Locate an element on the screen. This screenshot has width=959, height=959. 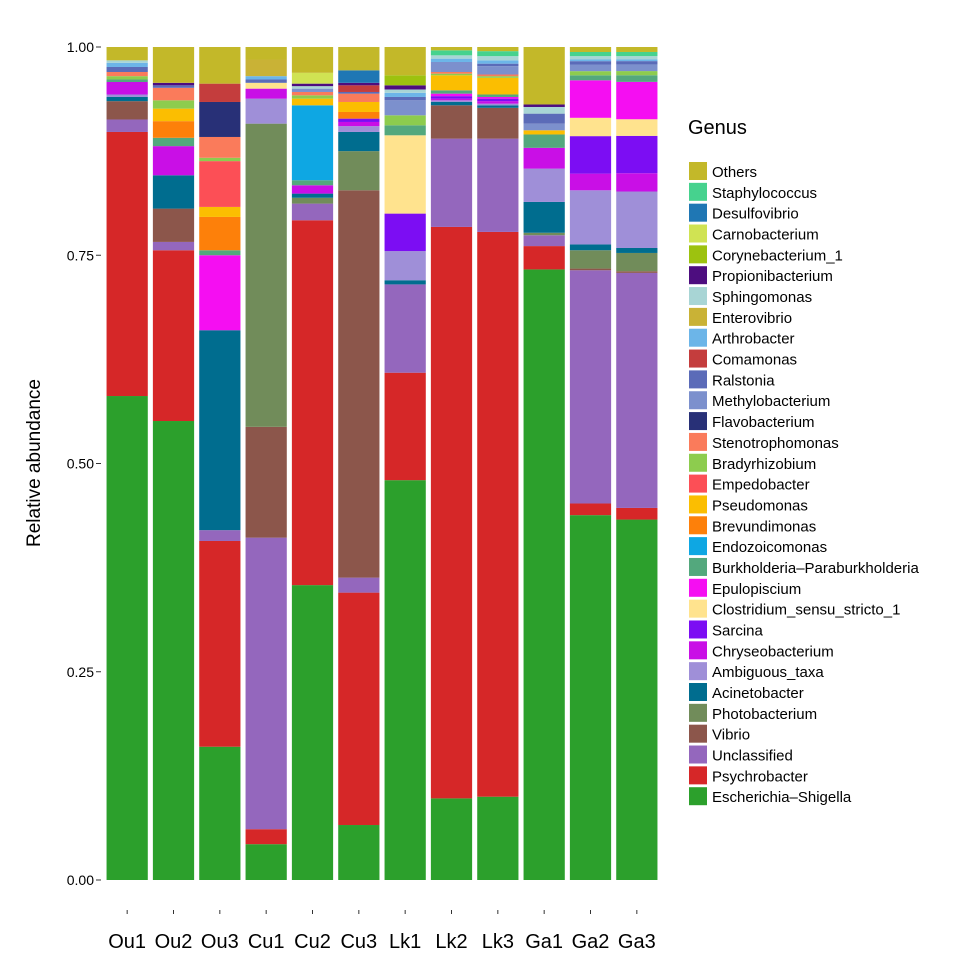
legend-label: Desulfovibrio is located at coordinates (755, 214).